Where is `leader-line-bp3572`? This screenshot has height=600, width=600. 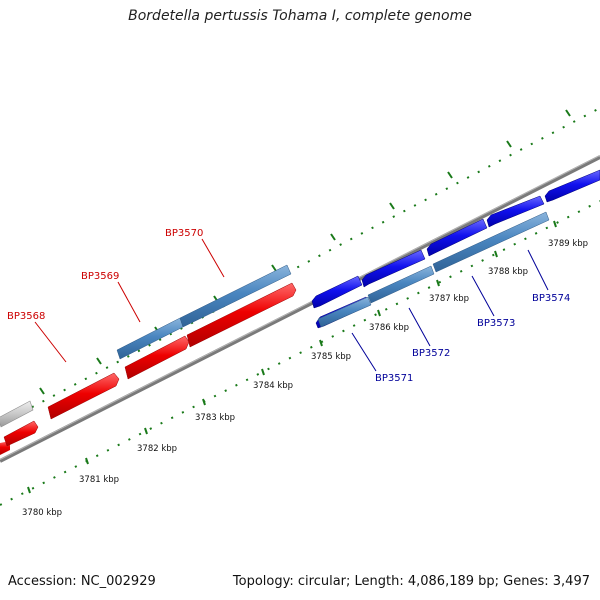
leader-line-bp3572 is located at coordinates (419, 327).